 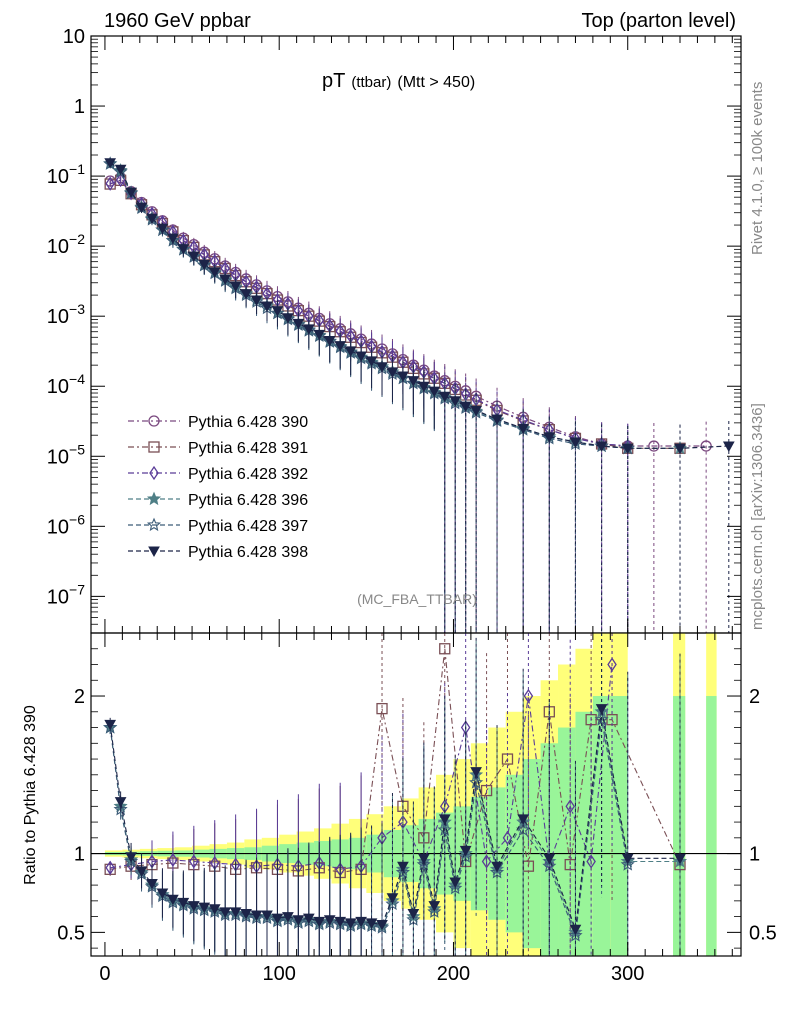 I want to click on plot-title: pT (ttbar) (Mtt > 450), so click(x=398, y=81).